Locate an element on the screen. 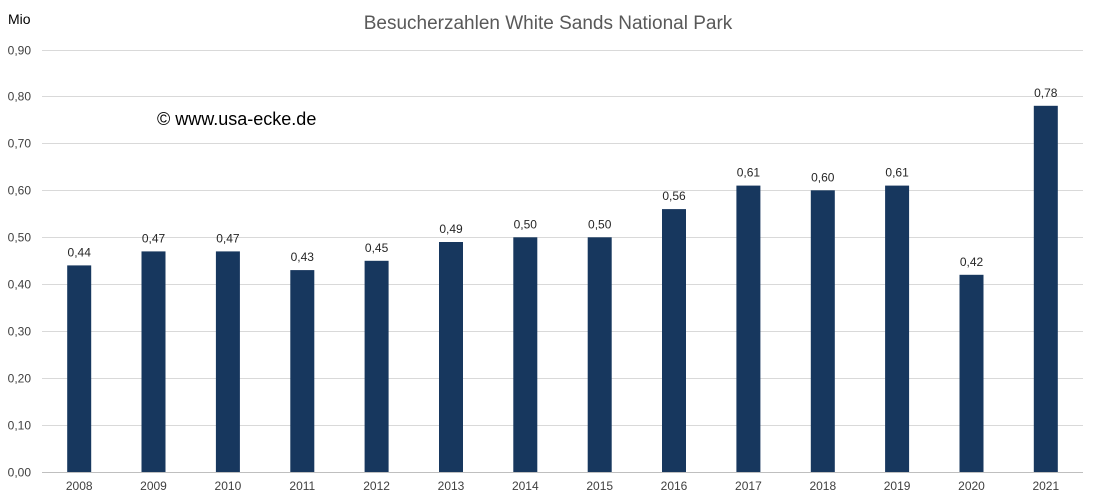 This screenshot has height=500, width=1097. bar-2018 is located at coordinates (822, 331).